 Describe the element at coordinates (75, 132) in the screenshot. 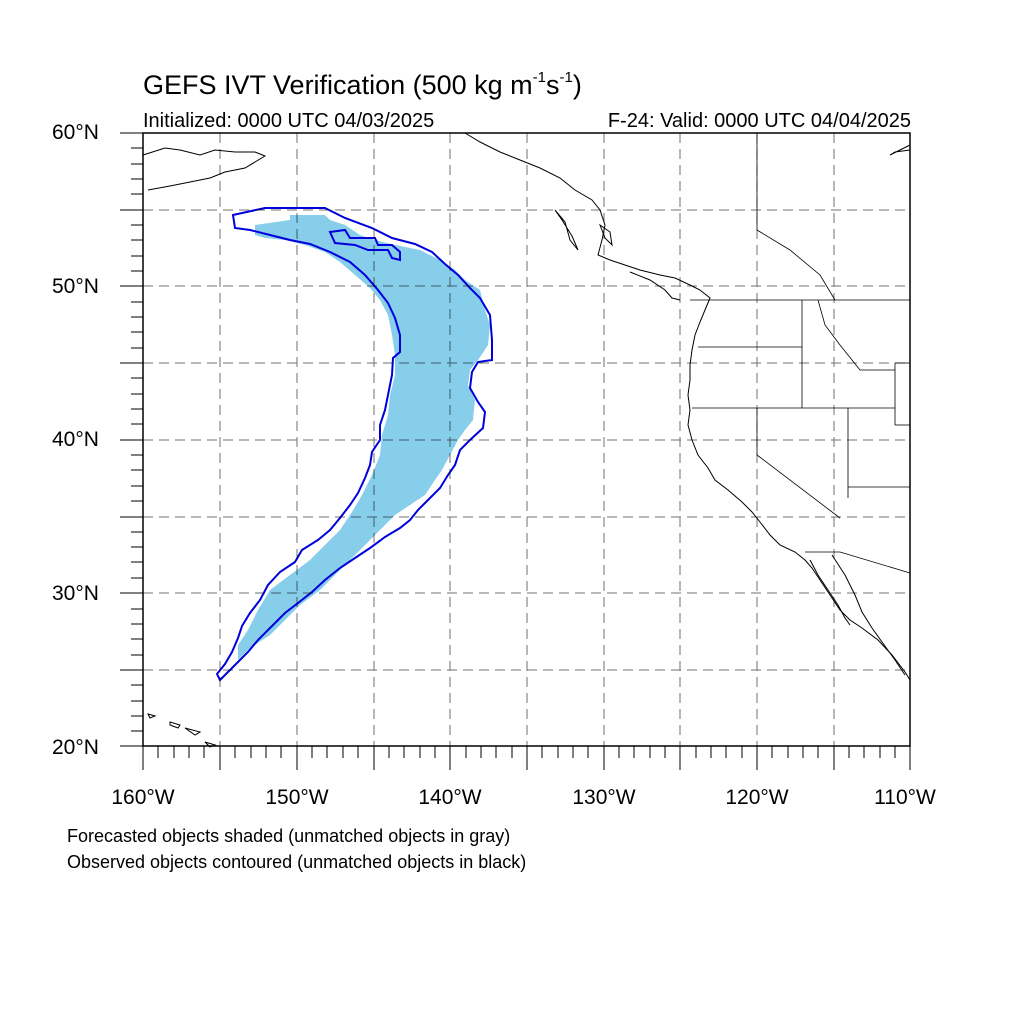

I see `lat-label-60n: 60°N` at that location.